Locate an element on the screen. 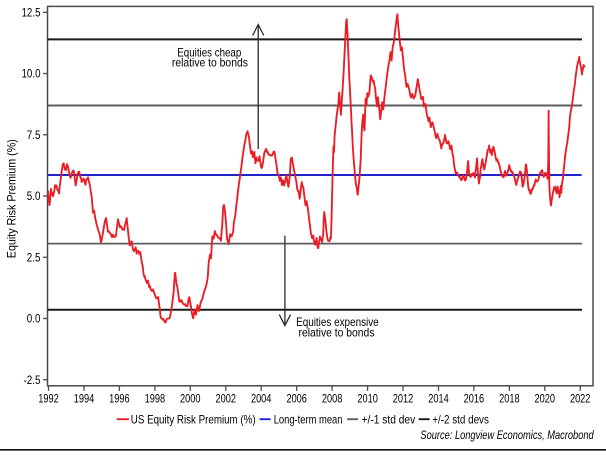  svg-text: US Equity Risk Premium (%) is located at coordinates (193, 420).